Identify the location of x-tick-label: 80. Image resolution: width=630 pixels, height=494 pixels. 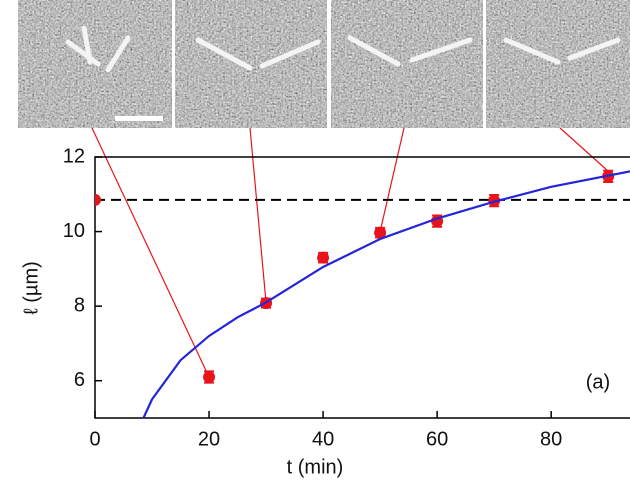
(551, 439).